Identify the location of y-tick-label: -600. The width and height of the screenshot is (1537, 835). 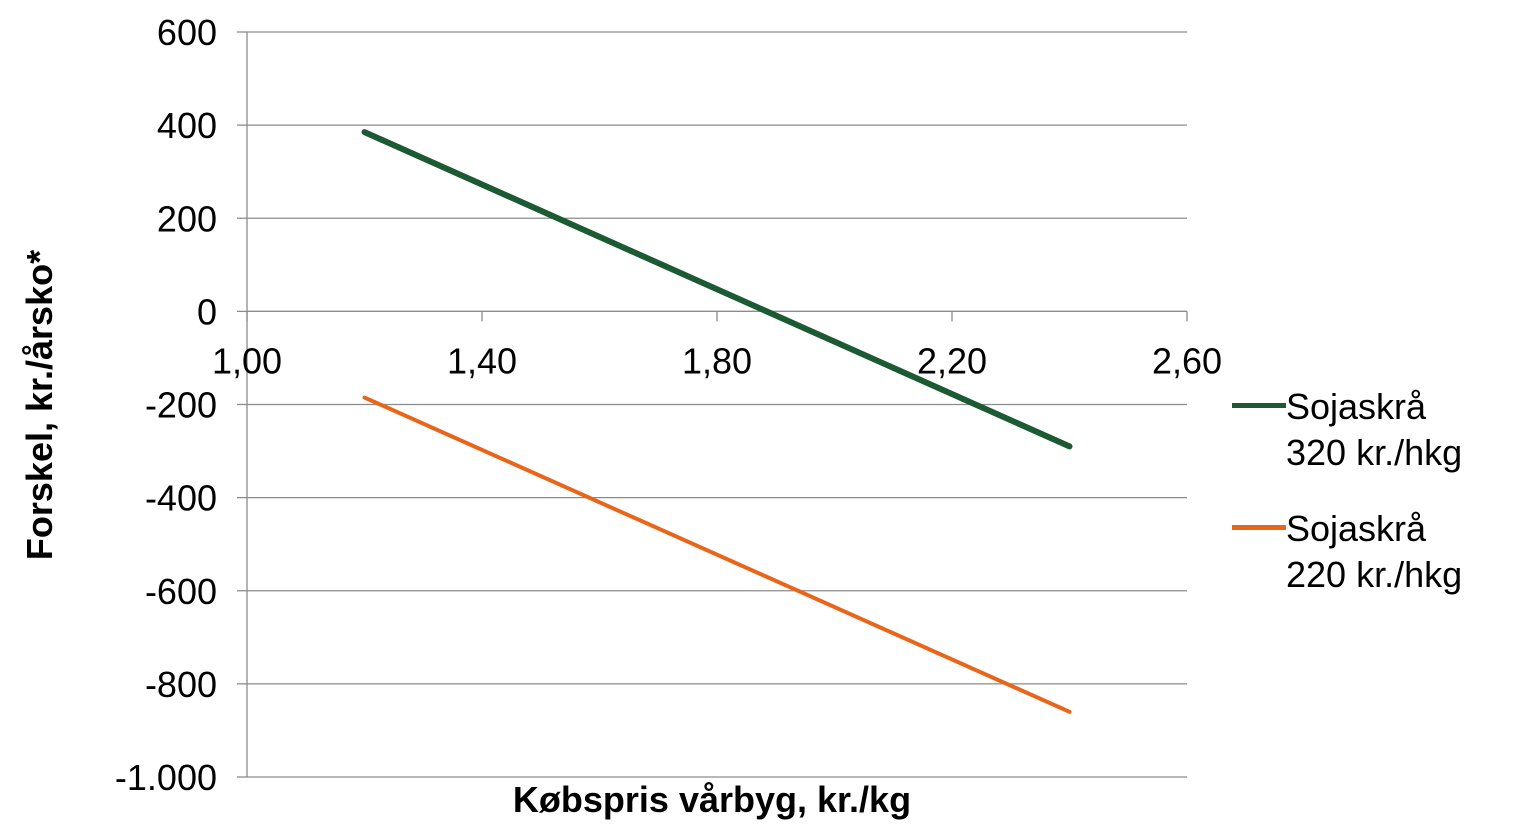
(181, 591).